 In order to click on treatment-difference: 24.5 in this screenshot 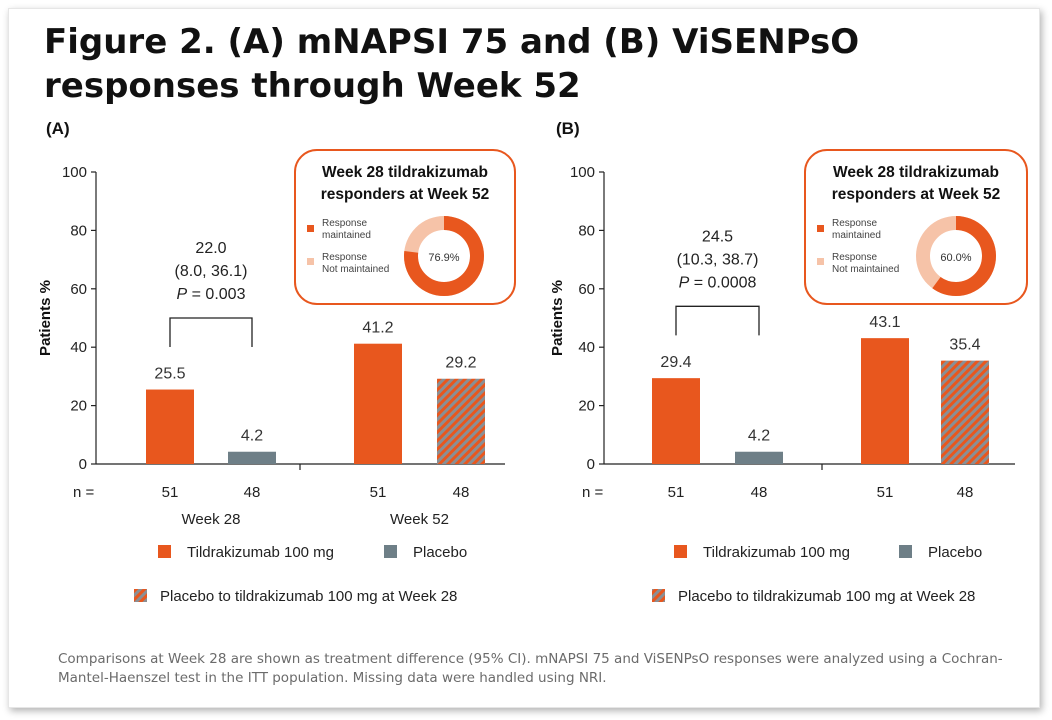, I will do `click(717, 236)`.